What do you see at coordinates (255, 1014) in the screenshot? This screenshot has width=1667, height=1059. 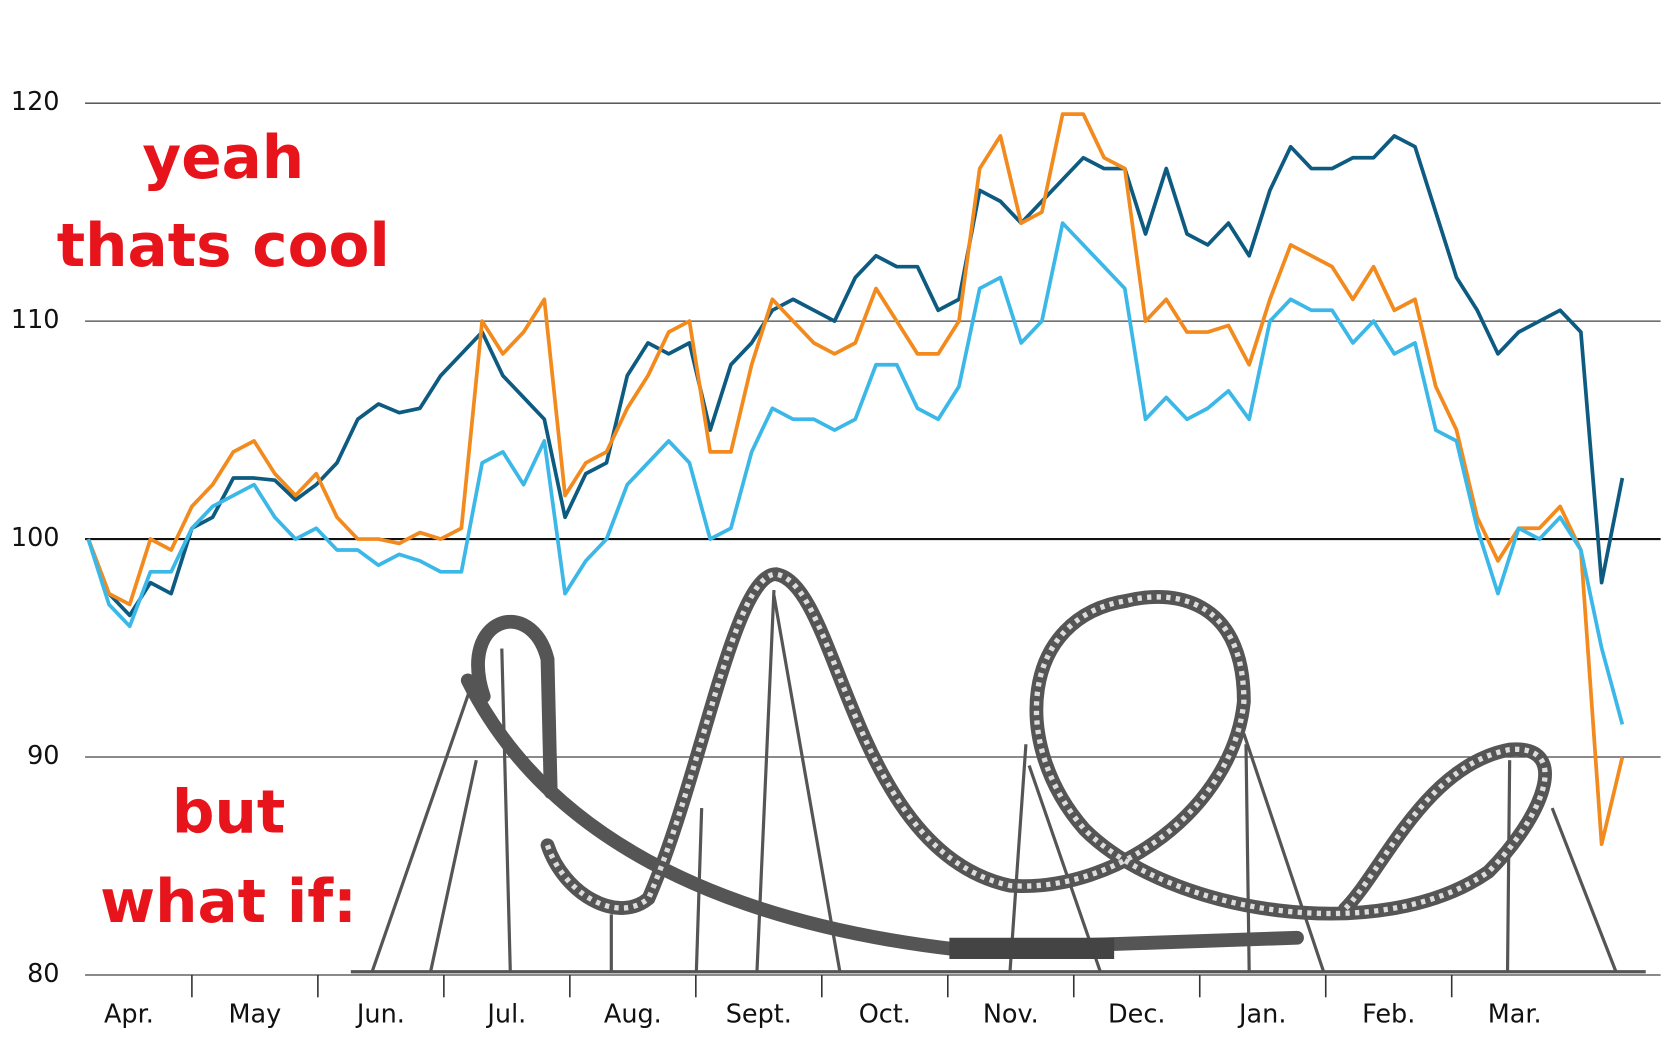 I see `x-tick-label: May` at bounding box center [255, 1014].